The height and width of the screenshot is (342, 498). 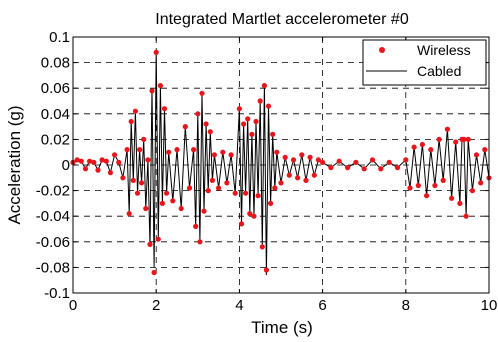 What do you see at coordinates (55, 63) in the screenshot?
I see `y-tick-label: 0.08` at bounding box center [55, 63].